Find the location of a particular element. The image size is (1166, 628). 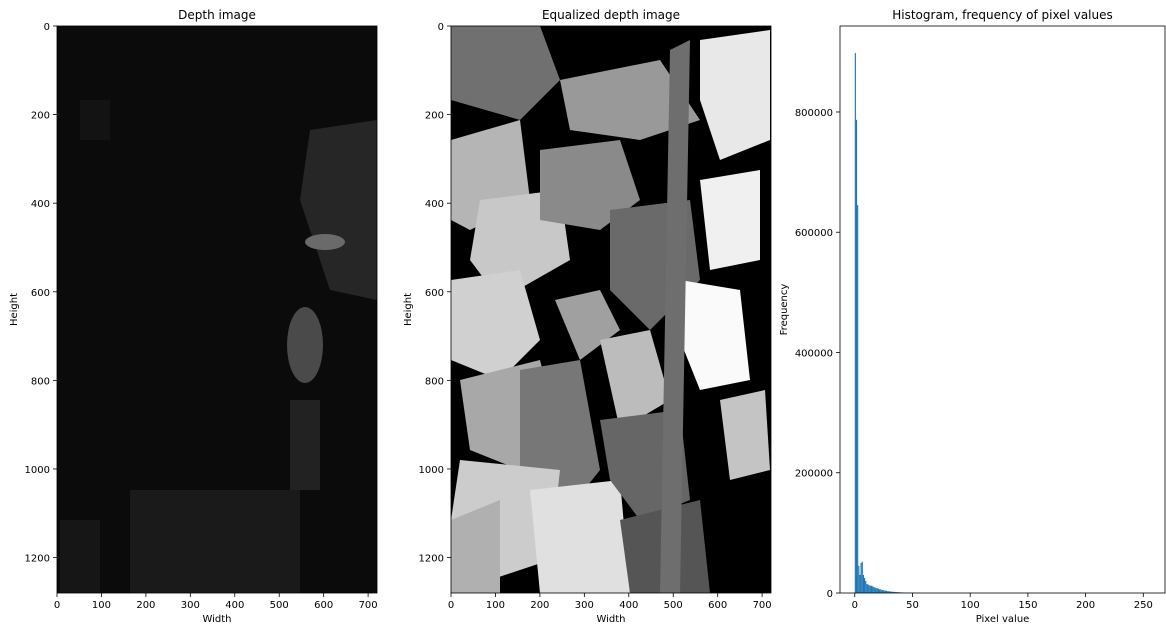

axes-title: Depth image is located at coordinates (217, 15).